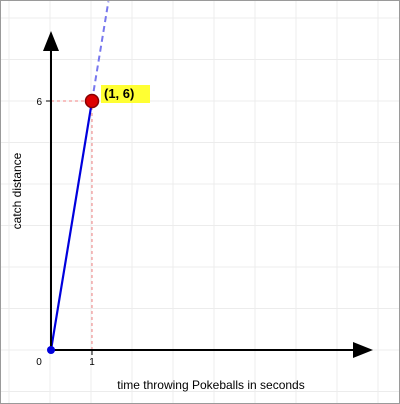 This screenshot has height=404, width=400. Describe the element at coordinates (210, 385) in the screenshot. I see `x-axis-title: time throwing Pokeballs in seconds` at that location.